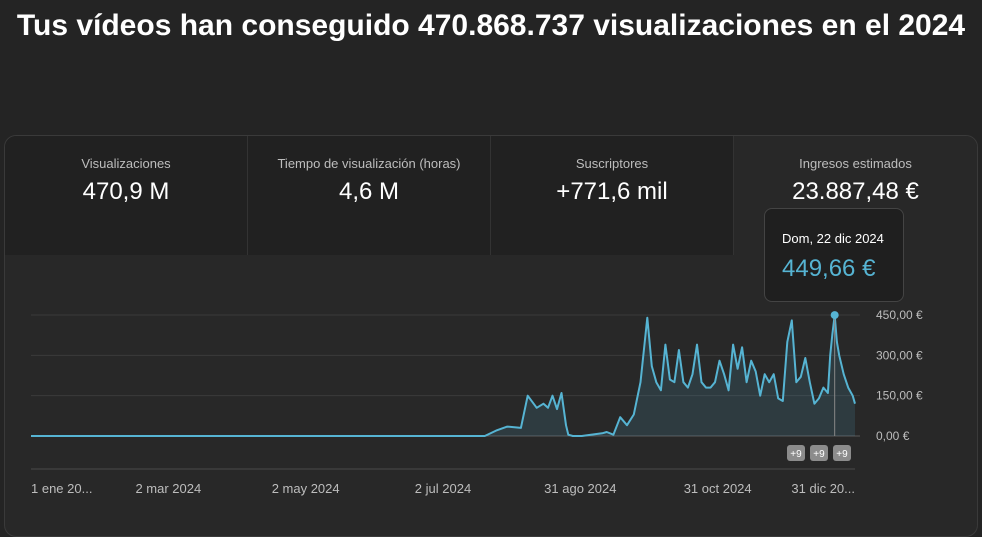  What do you see at coordinates (612, 191) in the screenshot?
I see `metric-value: +771,6 mil` at bounding box center [612, 191].